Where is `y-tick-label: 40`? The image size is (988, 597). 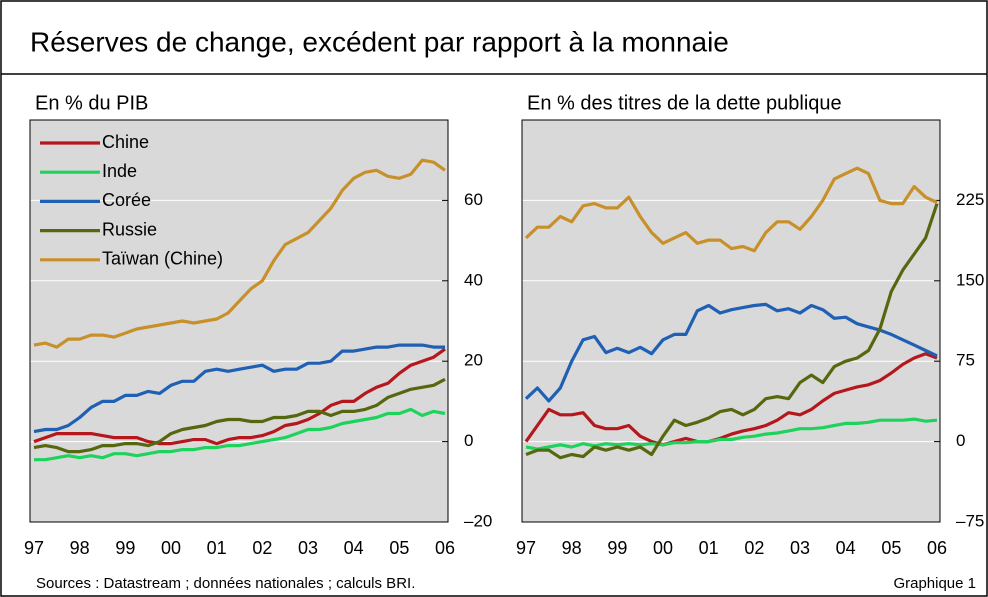 y-tick-label: 40 is located at coordinates (473, 279).